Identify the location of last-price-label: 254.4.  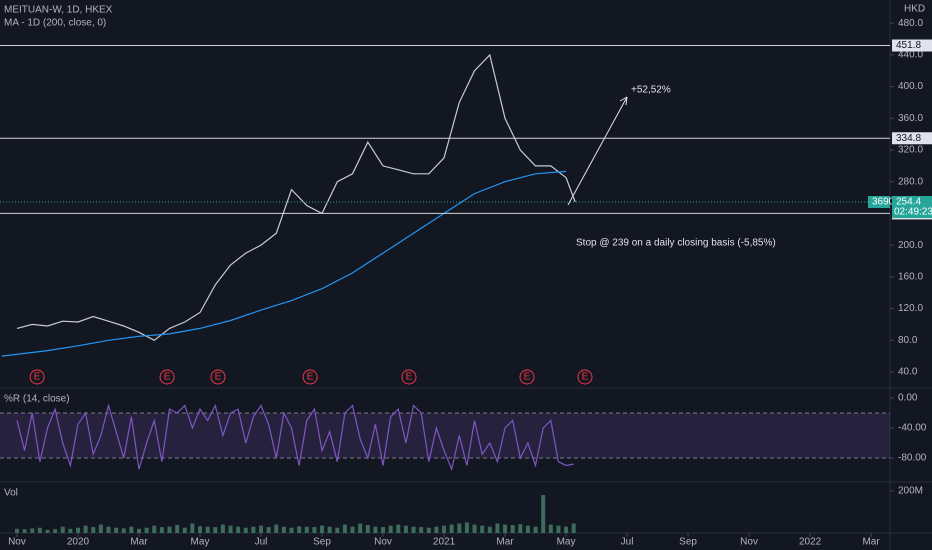
(908, 202).